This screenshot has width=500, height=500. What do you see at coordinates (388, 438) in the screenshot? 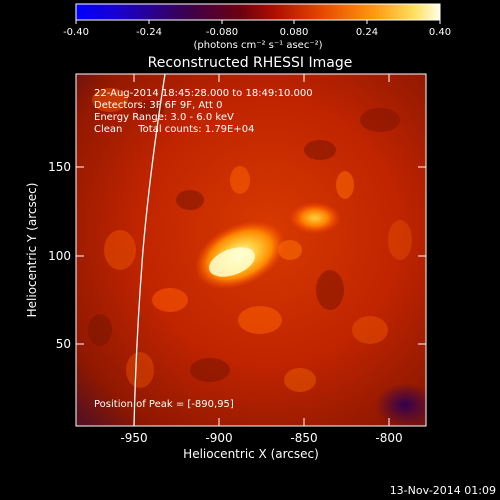
I see `x-tick-label: -800` at bounding box center [388, 438].